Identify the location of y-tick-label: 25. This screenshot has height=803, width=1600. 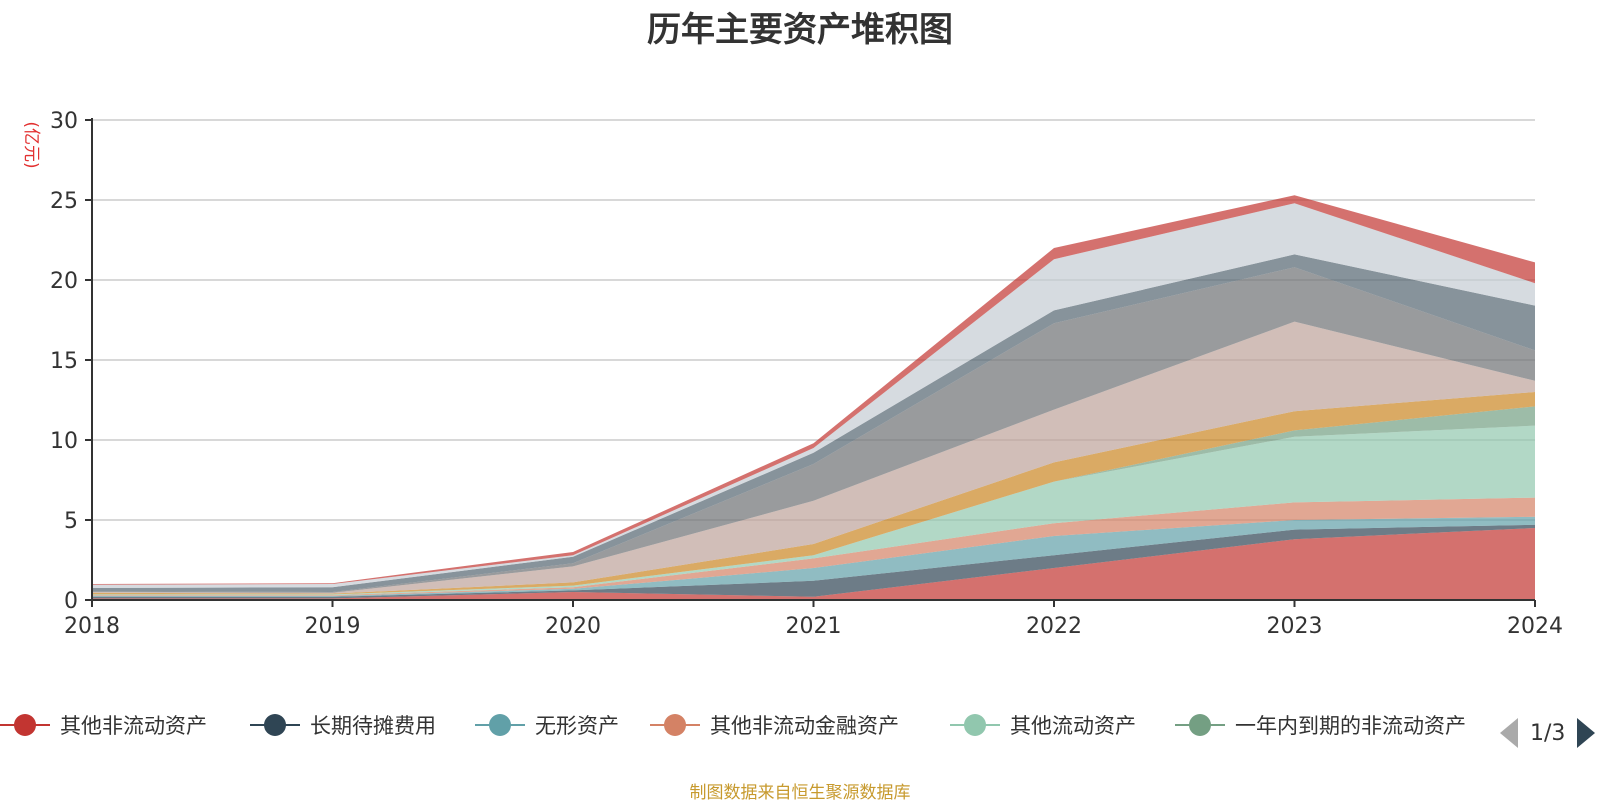
(64, 201).